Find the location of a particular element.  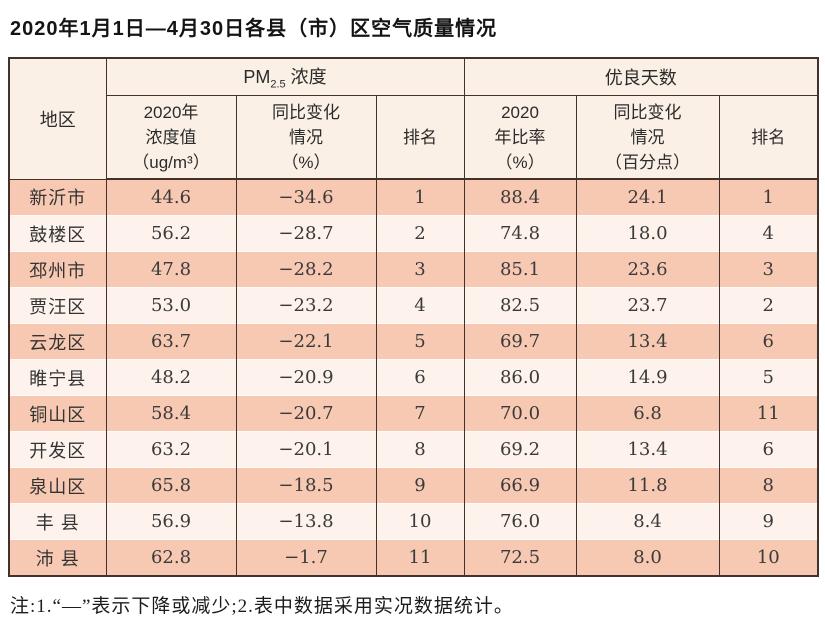

pm-value-cell: 63.2 is located at coordinates (171, 449).